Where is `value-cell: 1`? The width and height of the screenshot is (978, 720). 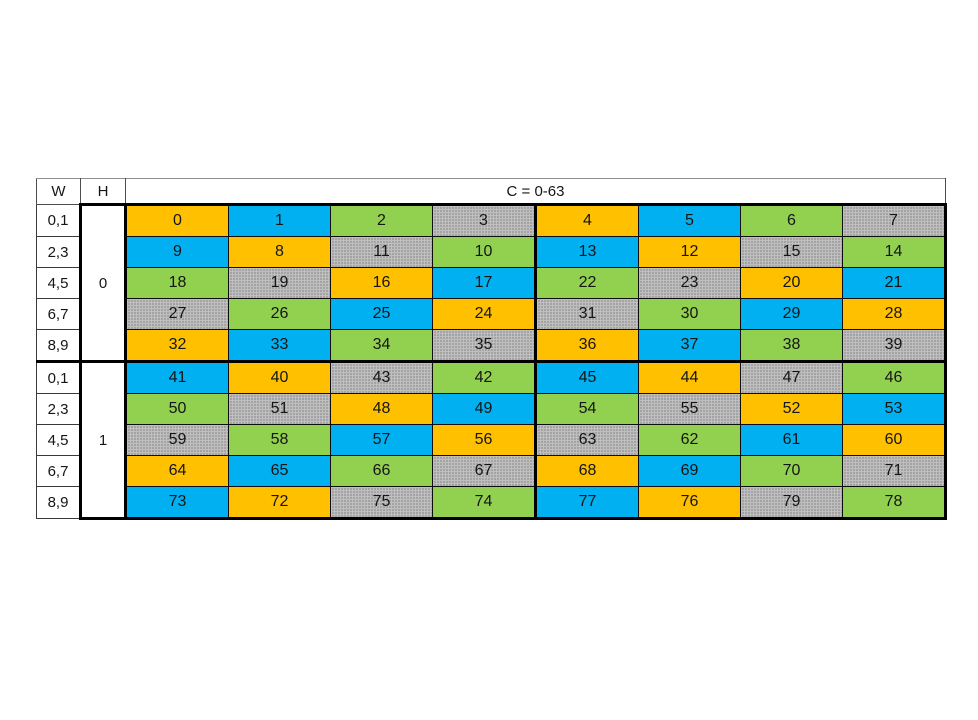 value-cell: 1 is located at coordinates (279, 220).